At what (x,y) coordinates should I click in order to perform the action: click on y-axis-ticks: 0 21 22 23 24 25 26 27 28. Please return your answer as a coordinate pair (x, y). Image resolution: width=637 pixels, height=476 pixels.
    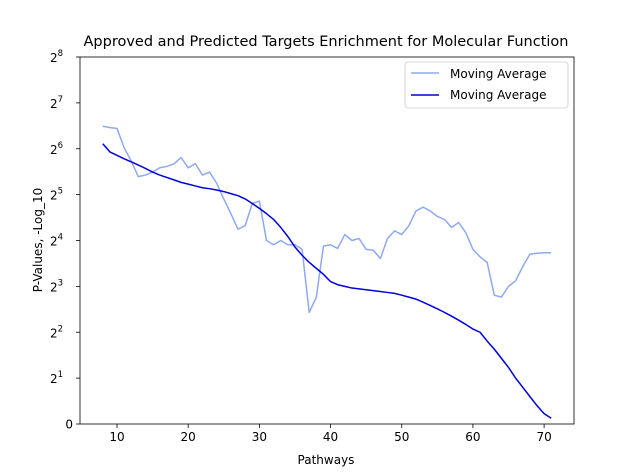
    Looking at the image, I should click on (65, 240).